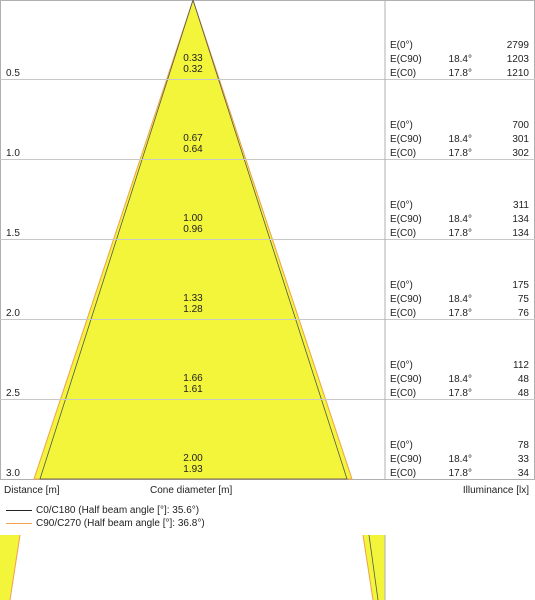 This screenshot has height=600, width=535. Describe the element at coordinates (520, 233) in the screenshot. I see `illuminance-value-c0: 134` at that location.